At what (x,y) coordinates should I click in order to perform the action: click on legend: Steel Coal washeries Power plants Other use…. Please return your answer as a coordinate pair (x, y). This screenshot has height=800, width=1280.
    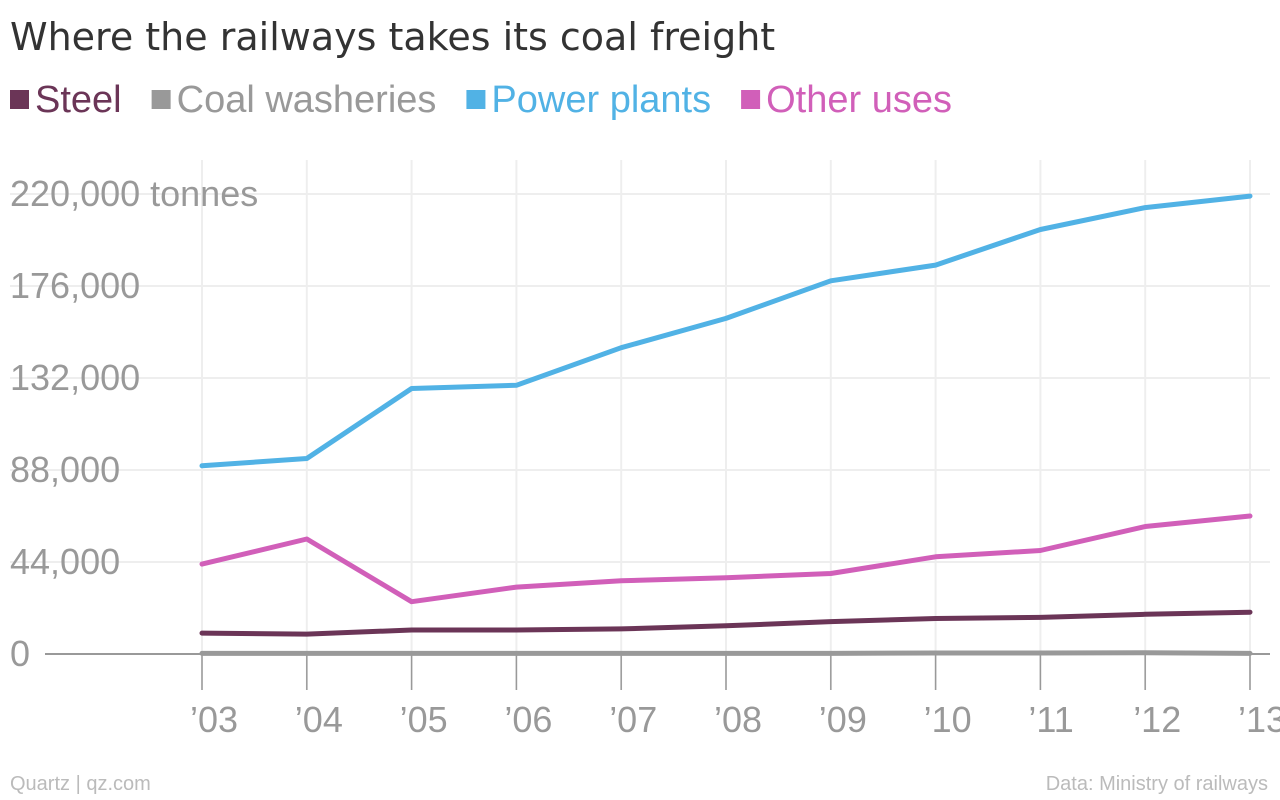
    Looking at the image, I should click on (481, 100).